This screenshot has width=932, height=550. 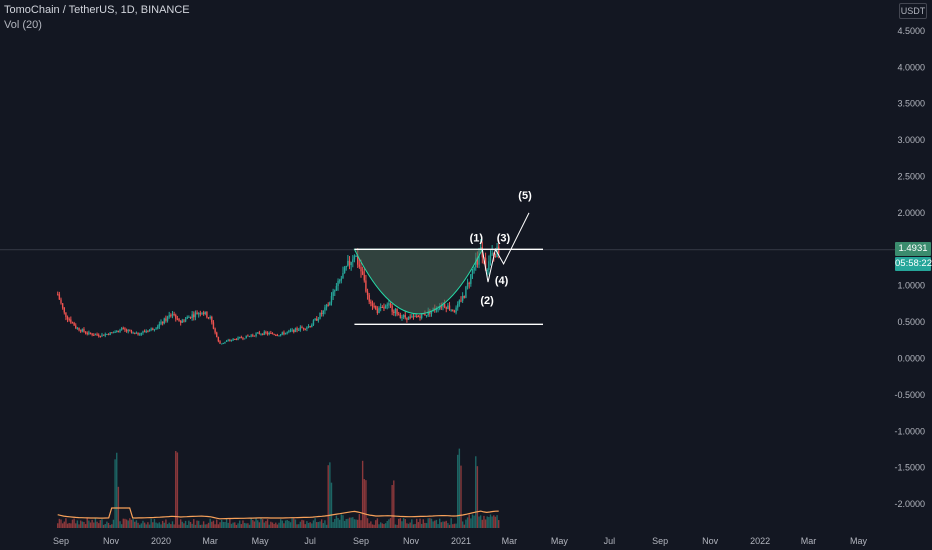 I want to click on time-tick-label: Mar, so click(x=510, y=541).